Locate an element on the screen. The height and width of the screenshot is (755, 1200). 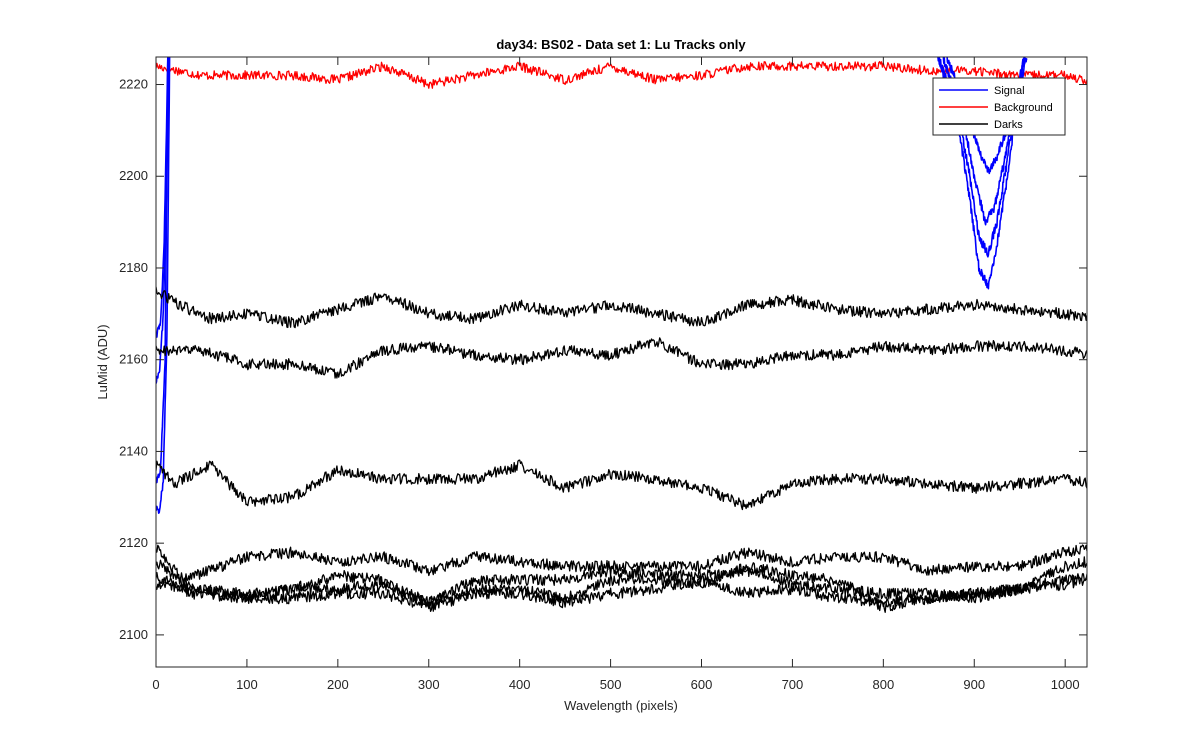
x-tick-label-2: 200 is located at coordinates (338, 684).